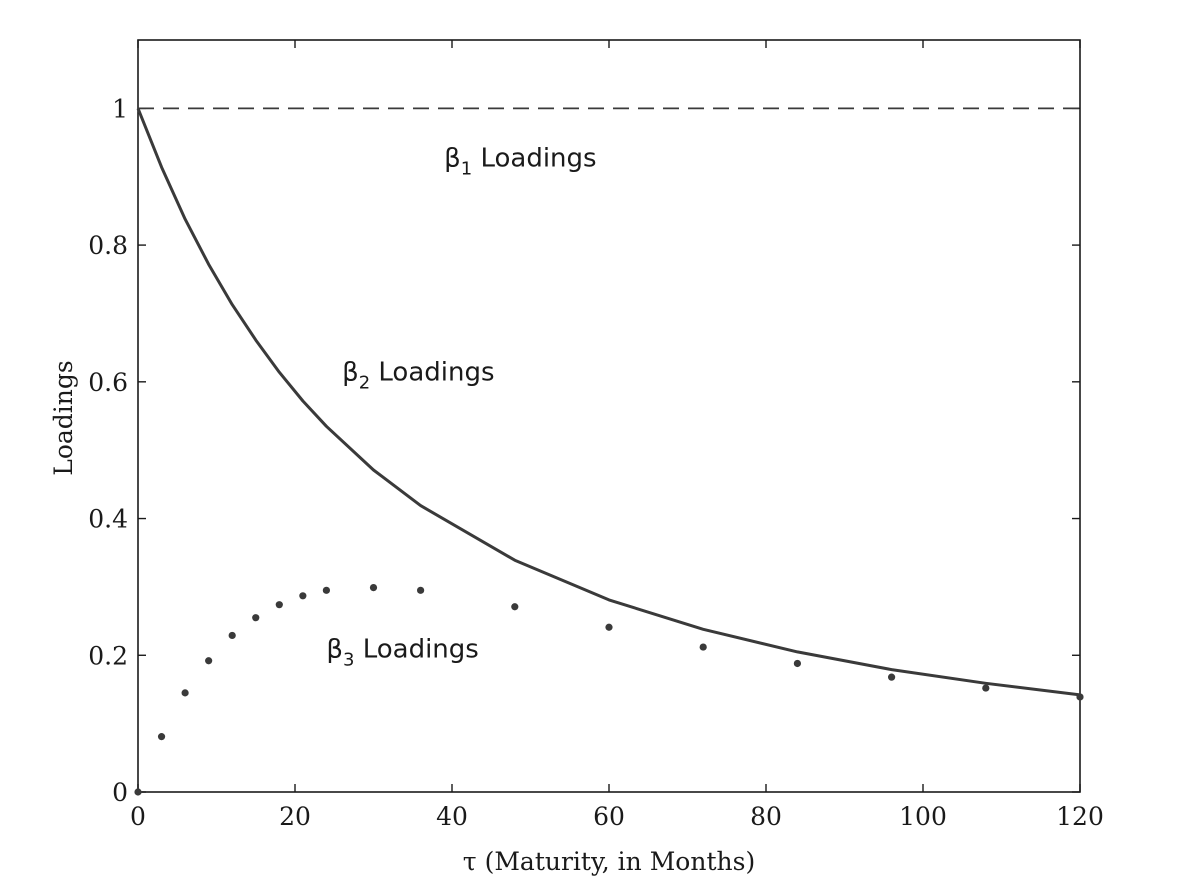 This screenshot has width=1188, height=890. What do you see at coordinates (1080, 816) in the screenshot?
I see `x-tick-label: 120` at bounding box center [1080, 816].